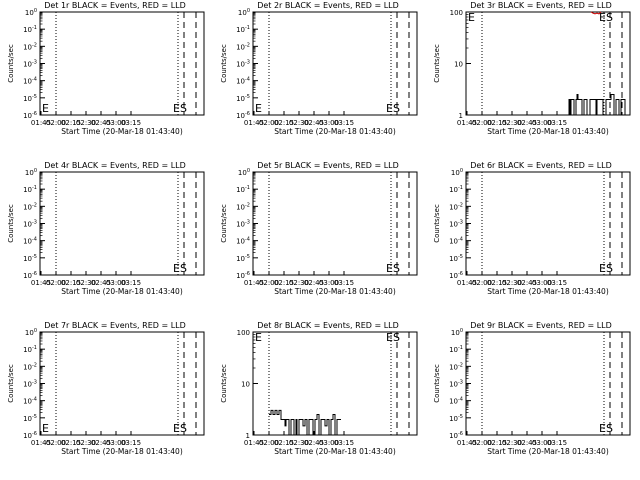  What do you see at coordinates (328, 5) in the screenshot?
I see `panel-title: Det 2r BLACK = Events, RED = LLD` at bounding box center [328, 5].